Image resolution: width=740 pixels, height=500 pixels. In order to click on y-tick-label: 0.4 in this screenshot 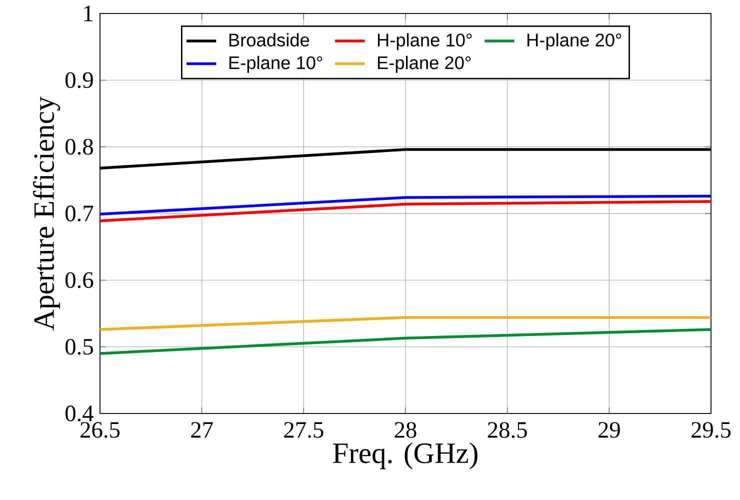, I will do `click(80, 413)`.